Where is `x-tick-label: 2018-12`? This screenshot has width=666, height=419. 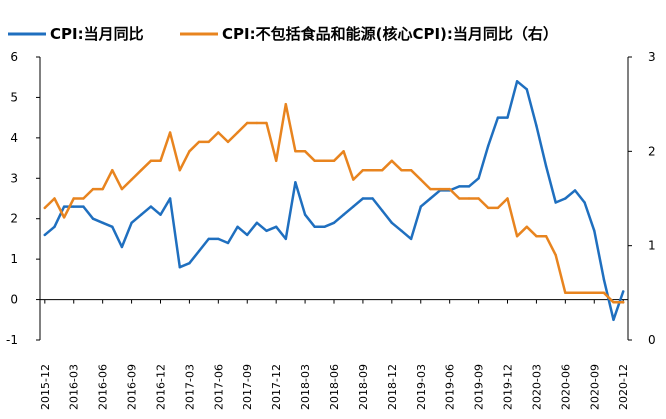 x-tick-label: 2018-12 is located at coordinates (392, 387).